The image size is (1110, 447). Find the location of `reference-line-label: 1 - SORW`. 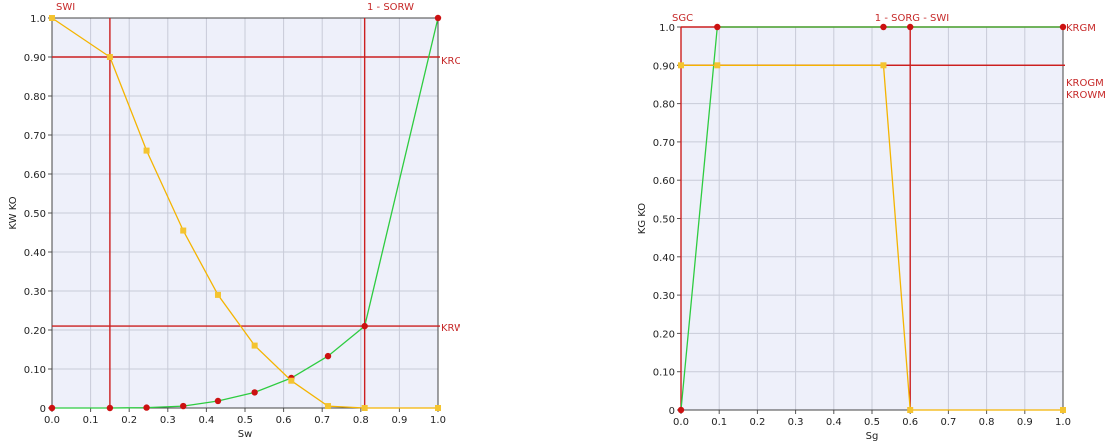

reference-line-label: 1 - SORW is located at coordinates (390, 7).